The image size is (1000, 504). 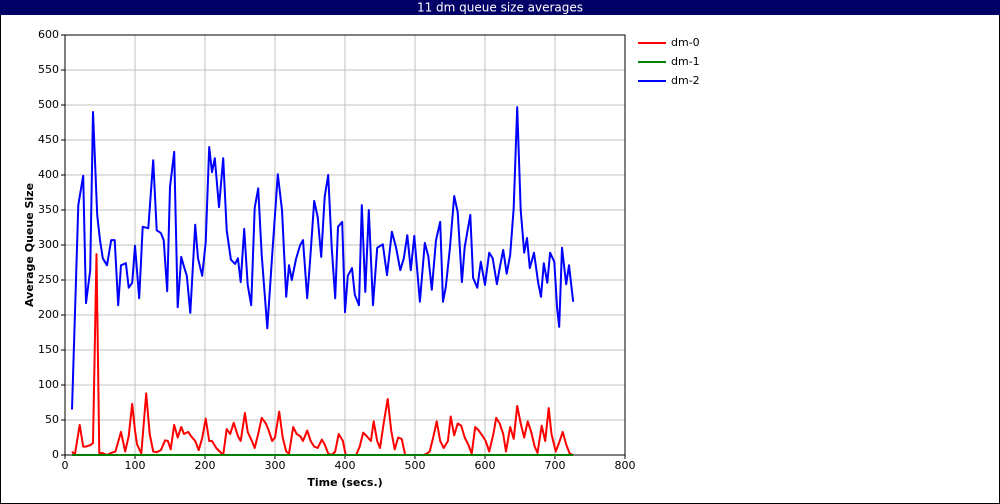 I want to click on x-tick-label: 800, so click(x=625, y=465).